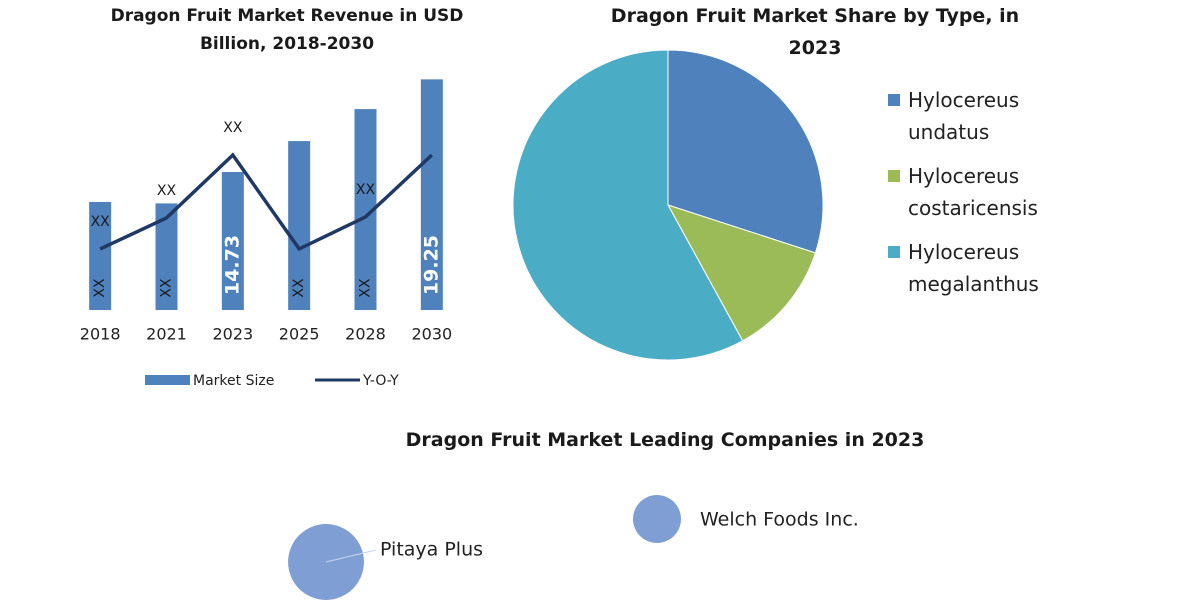  Describe the element at coordinates (351, 556) in the screenshot. I see `leader-line` at that location.